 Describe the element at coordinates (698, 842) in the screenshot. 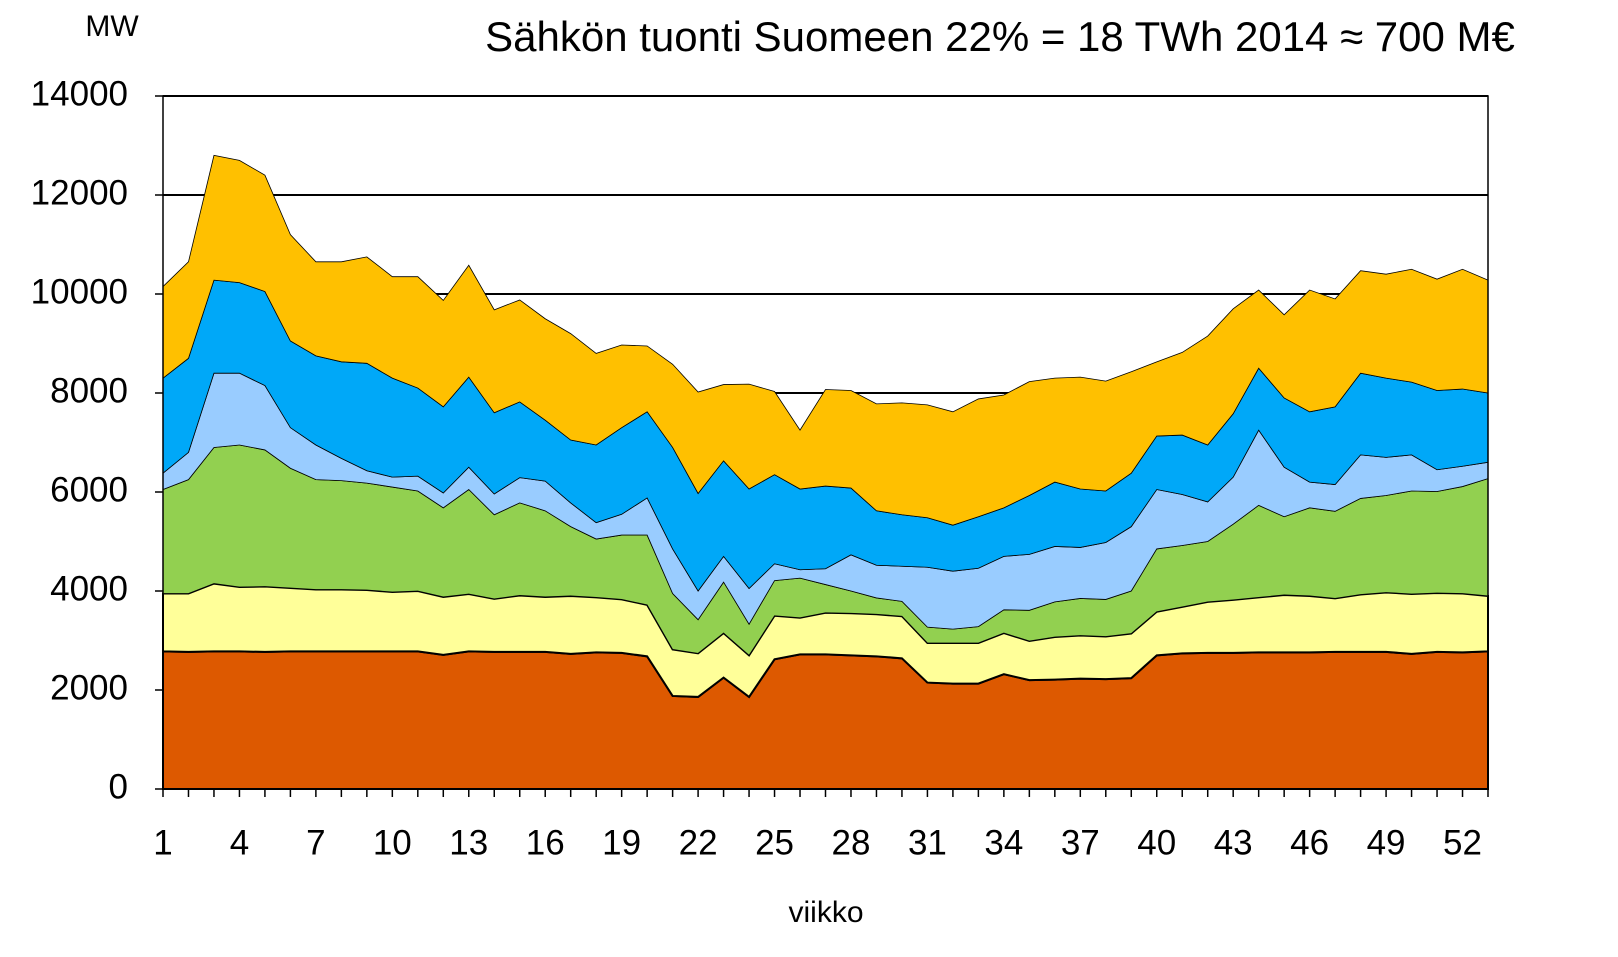

I see `x-tick-label: 22` at that location.